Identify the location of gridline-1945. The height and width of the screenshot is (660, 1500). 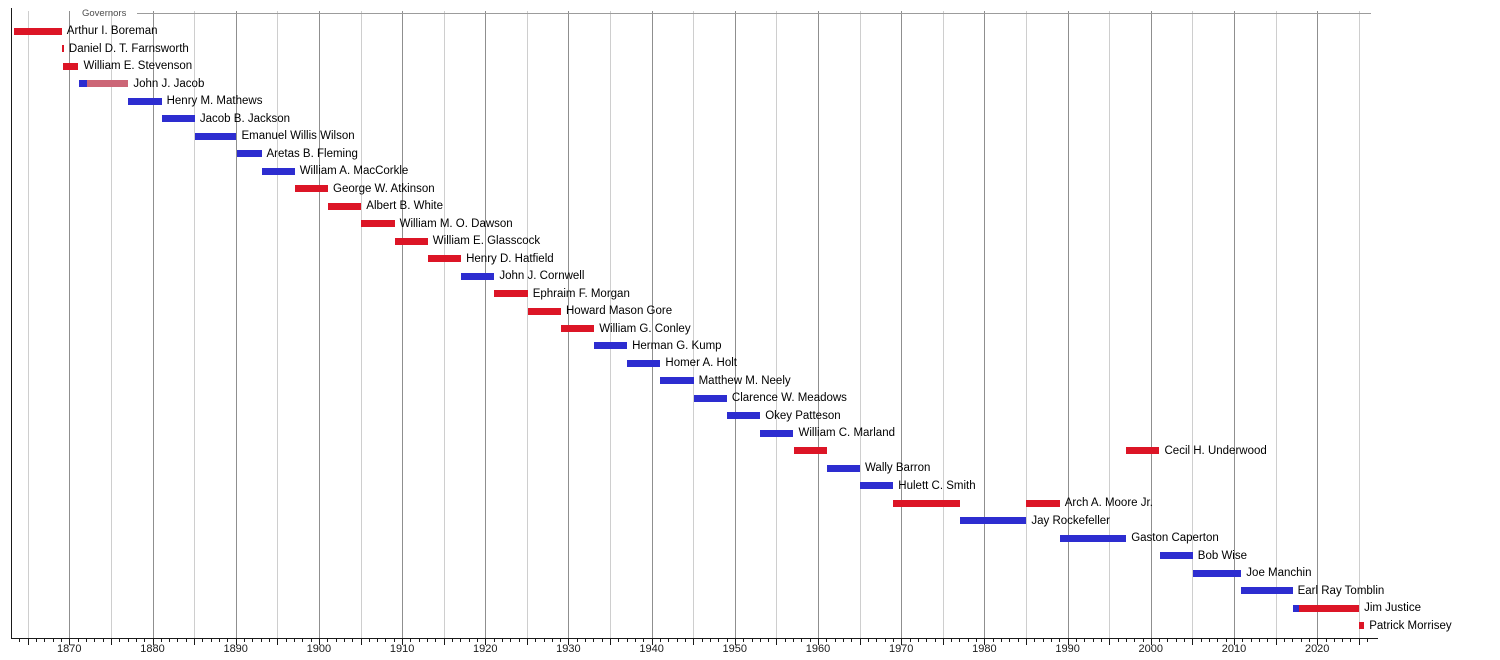
(694, 324).